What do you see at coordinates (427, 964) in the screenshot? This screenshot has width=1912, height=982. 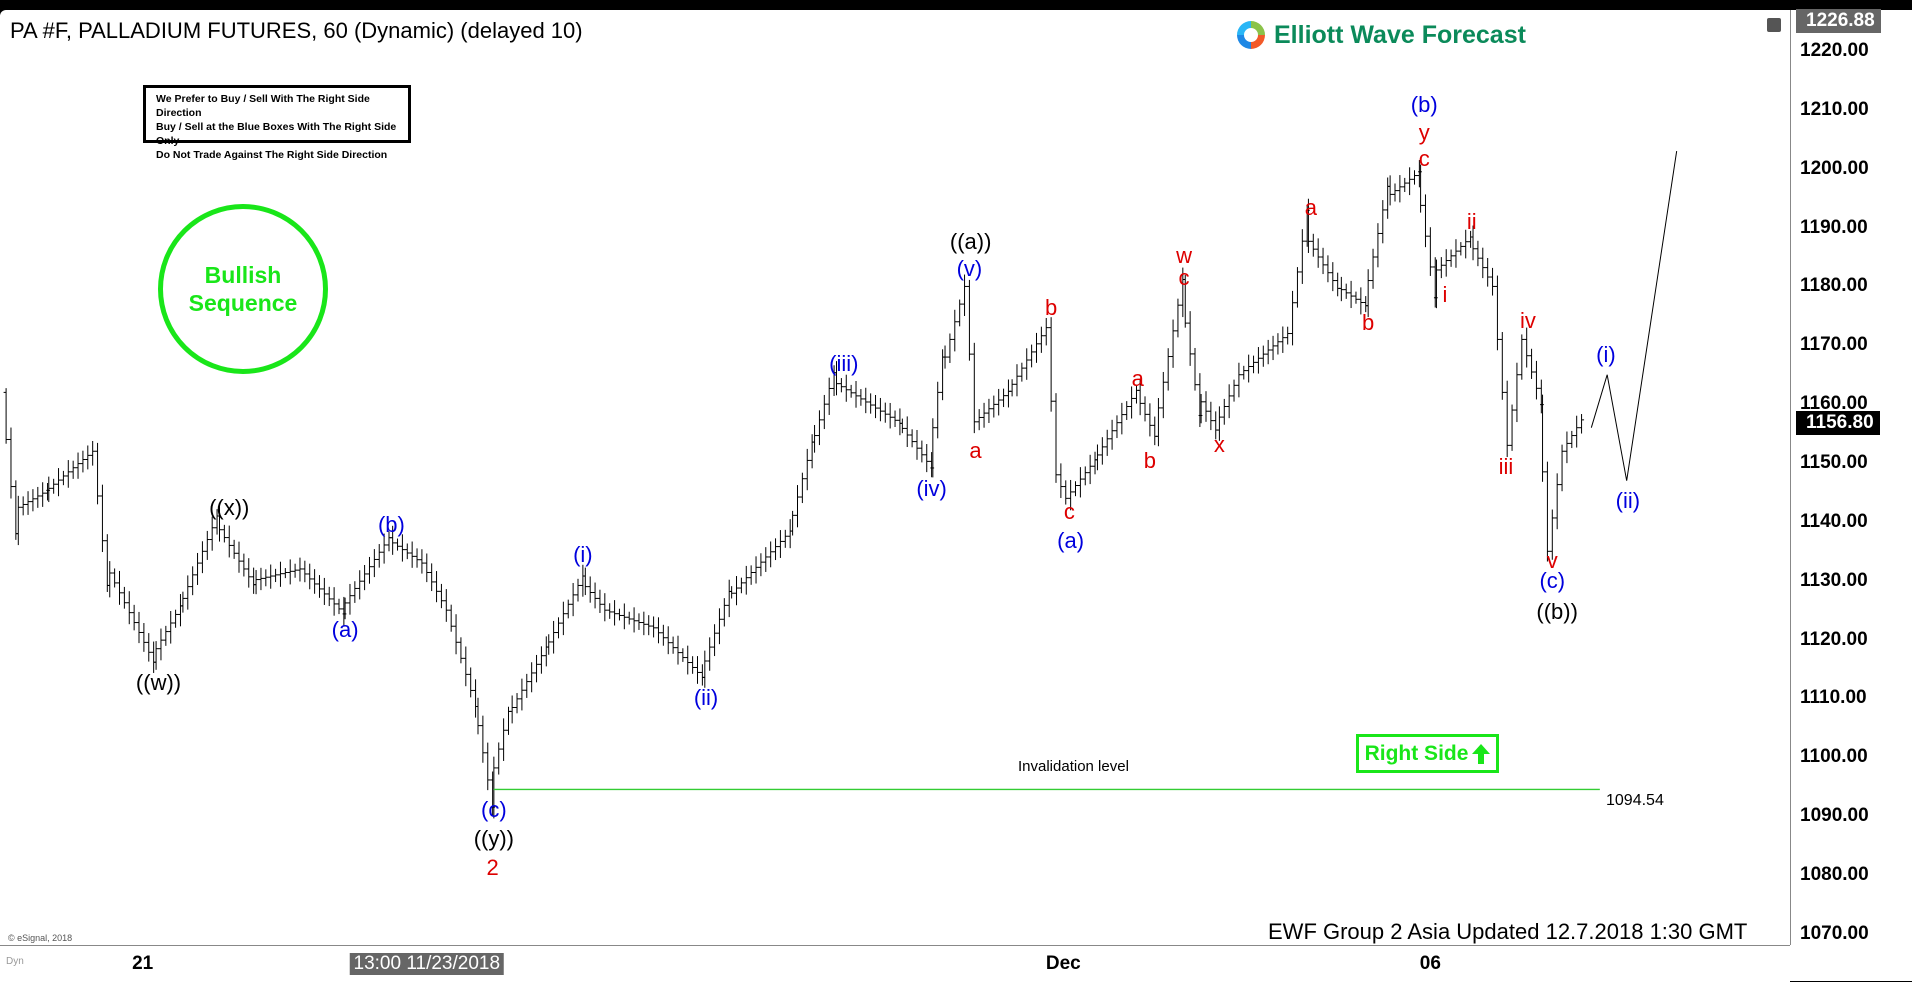 I see `x-tick-label: 13:00 11/23/2018` at bounding box center [427, 964].